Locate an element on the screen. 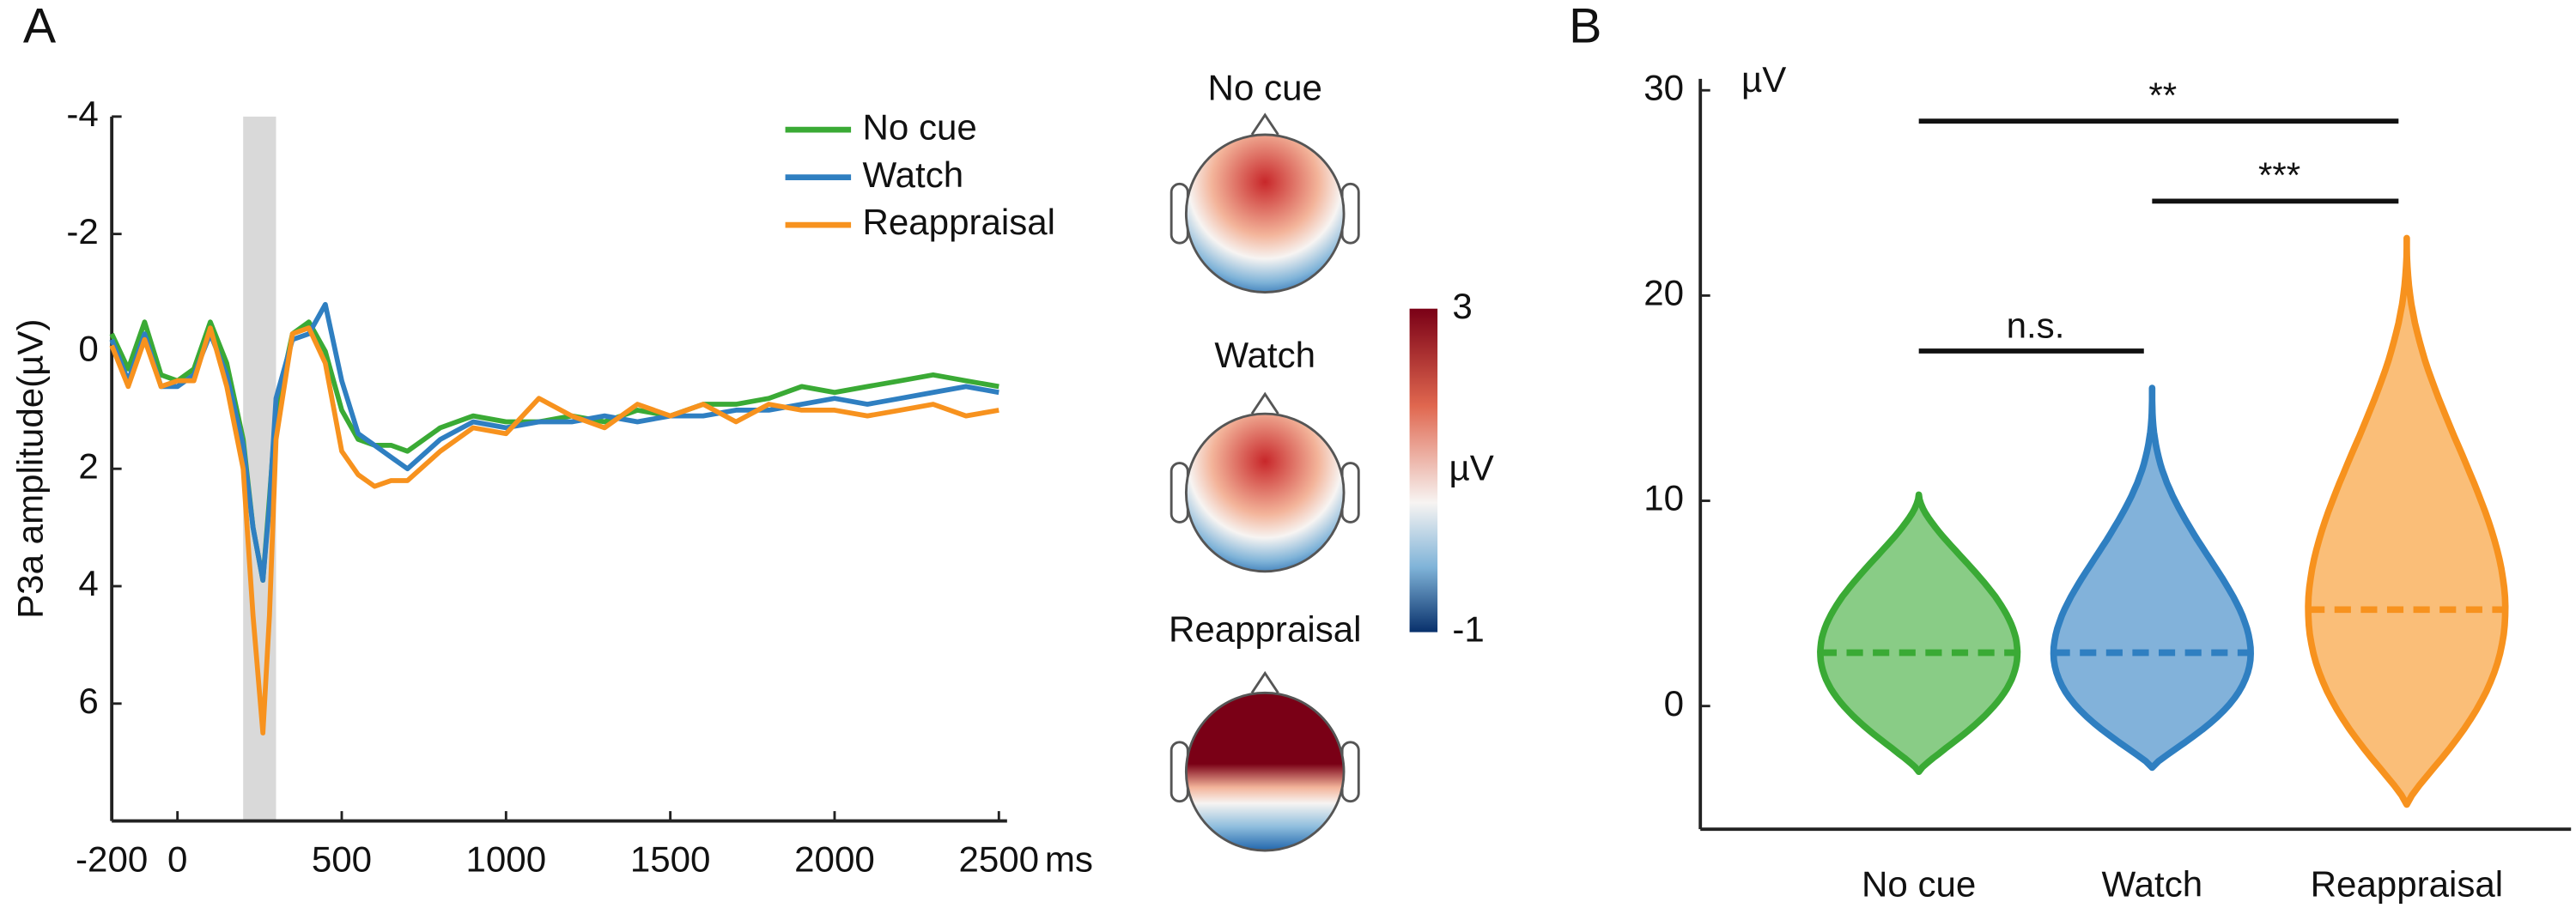  x-unit: ms is located at coordinates (1069, 859).